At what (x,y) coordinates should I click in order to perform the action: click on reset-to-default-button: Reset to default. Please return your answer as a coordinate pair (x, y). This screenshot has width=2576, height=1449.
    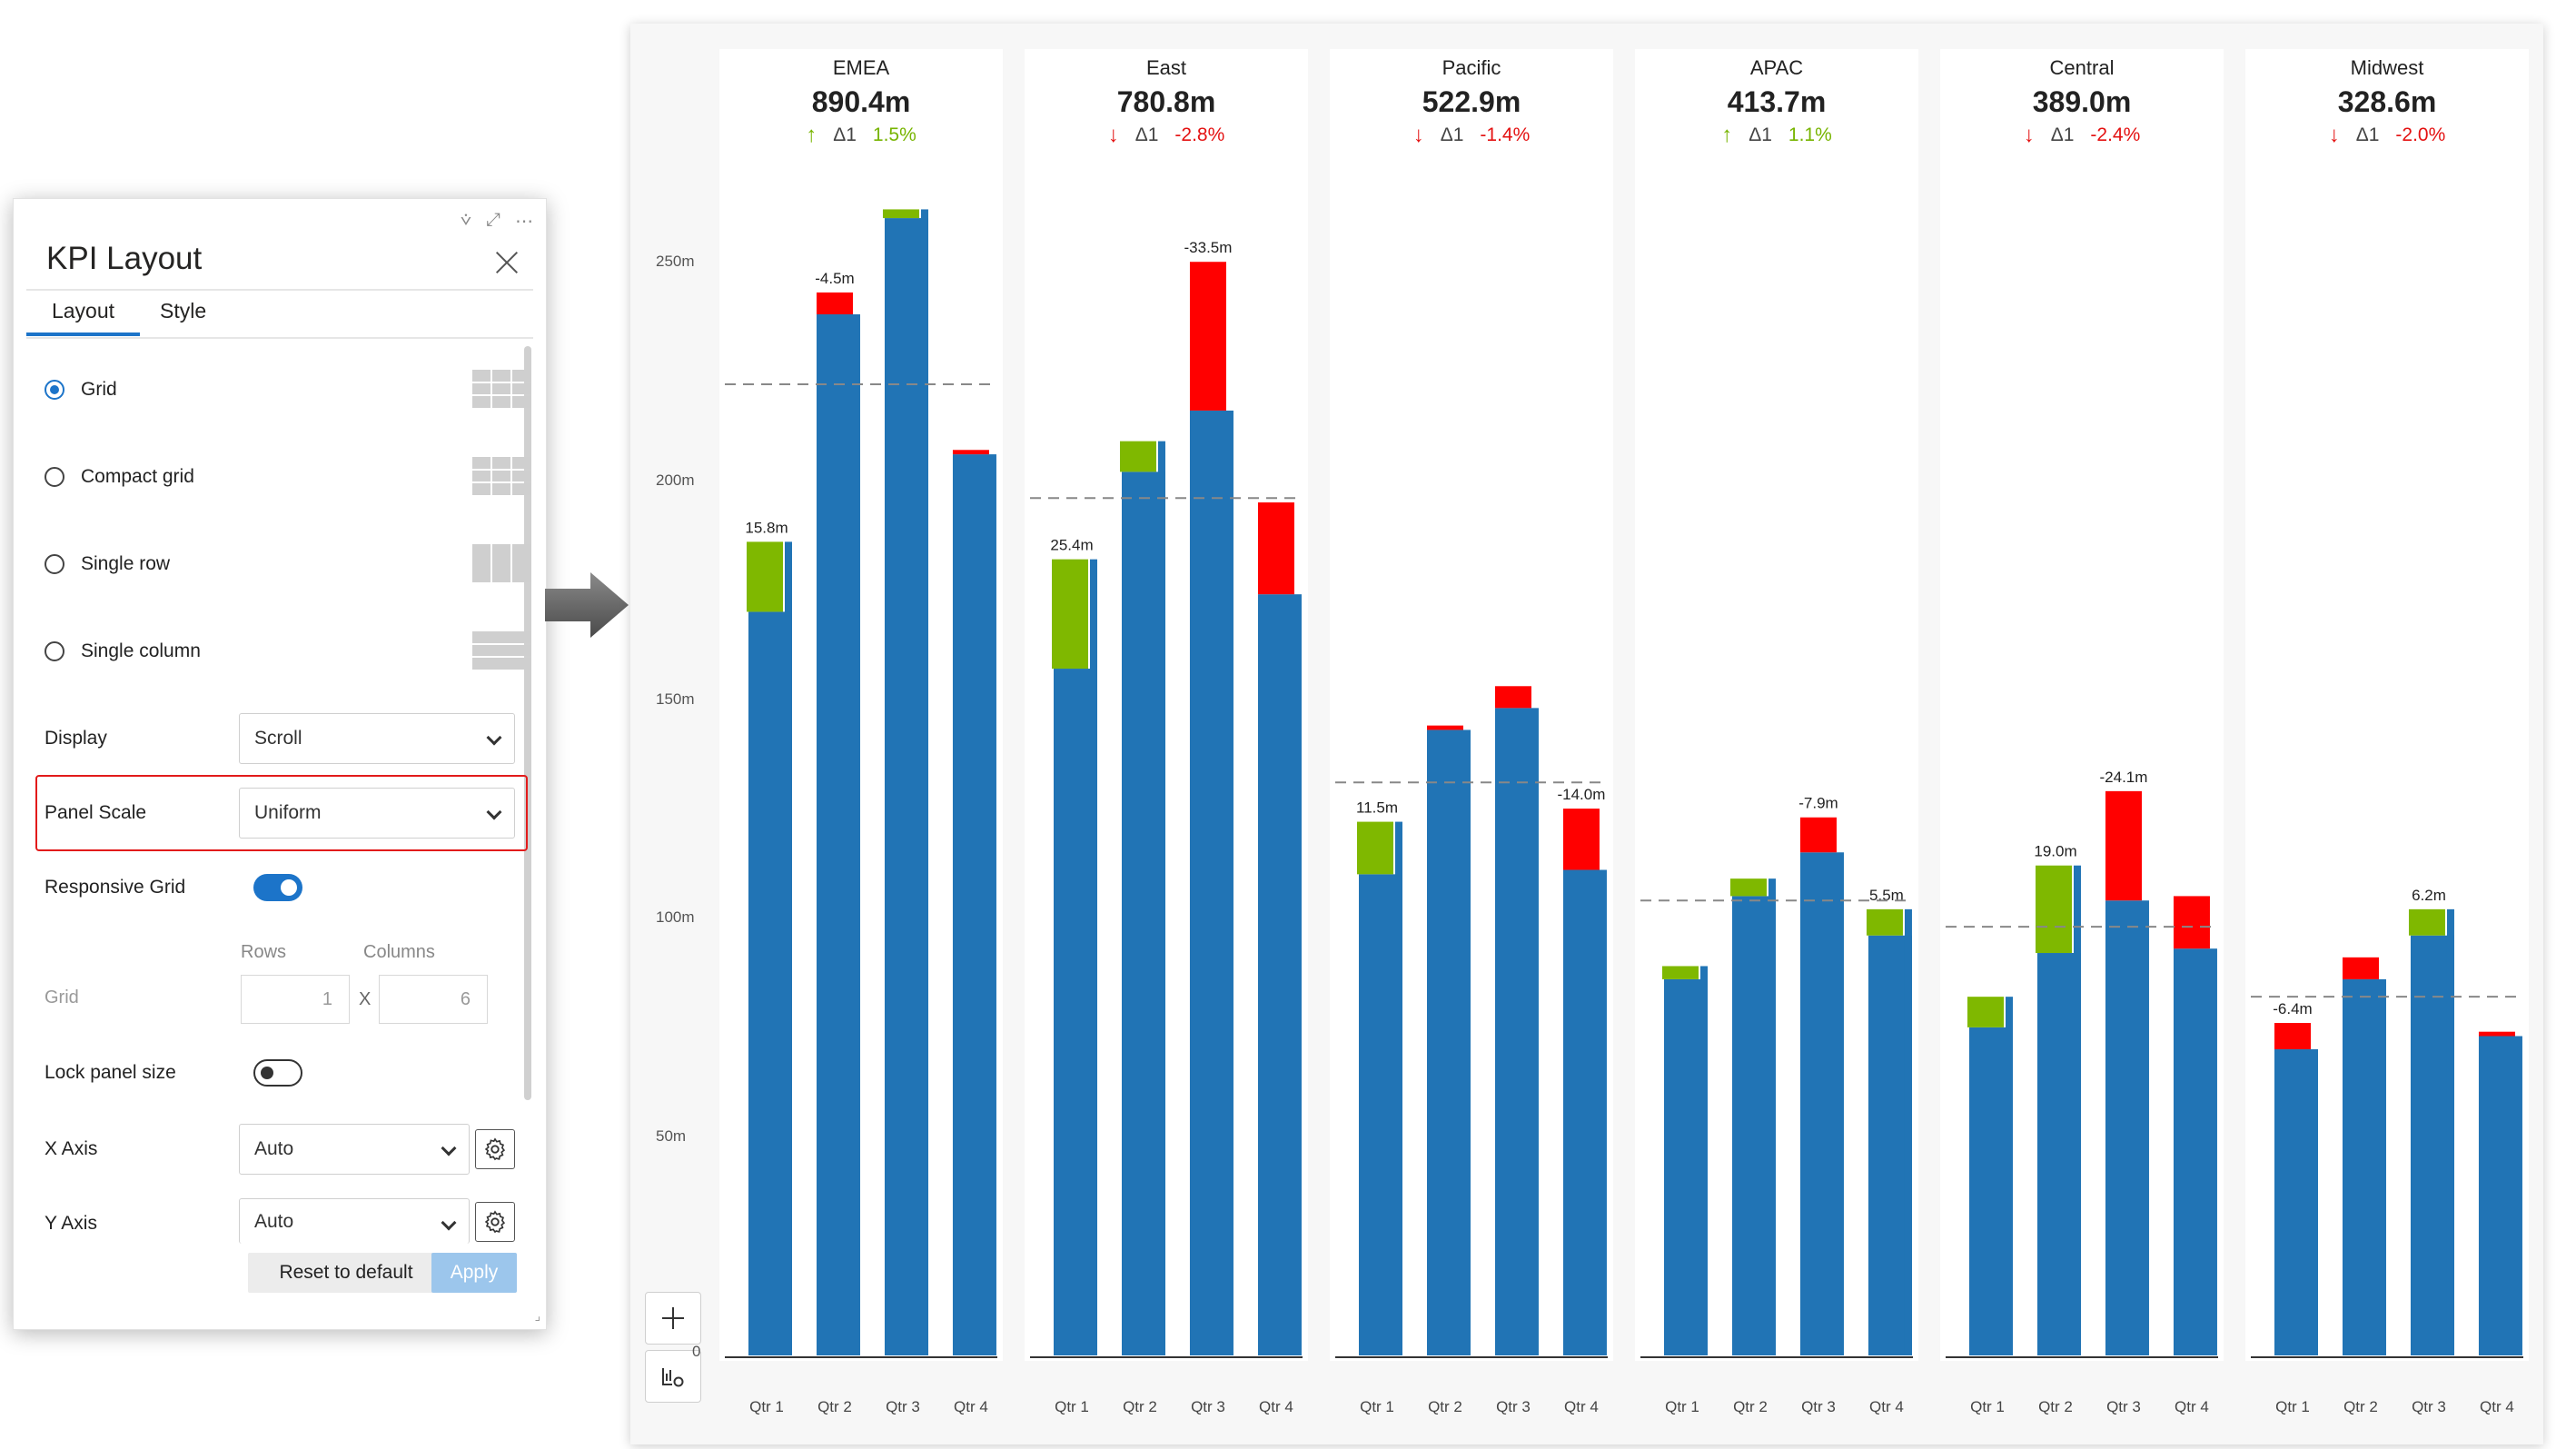
    Looking at the image, I should click on (346, 1273).